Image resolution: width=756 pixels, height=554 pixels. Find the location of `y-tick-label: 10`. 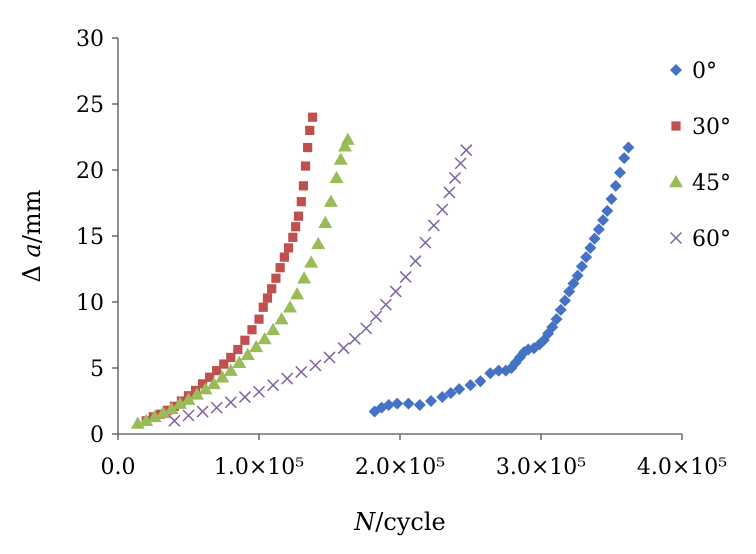

y-tick-label: 10 is located at coordinates (90, 303).